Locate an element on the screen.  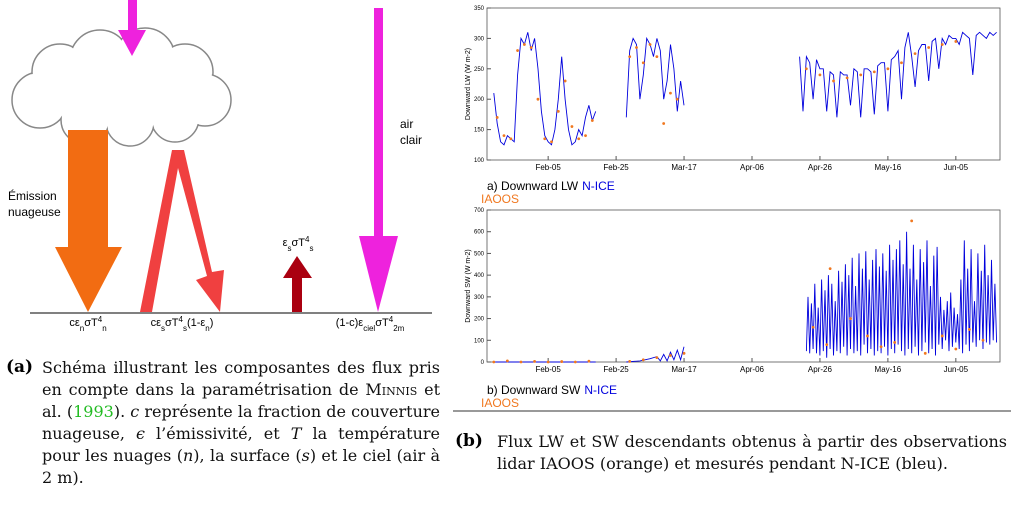
caption-part: ) et le ciel (air à 2 m). is located at coordinates (241, 466).